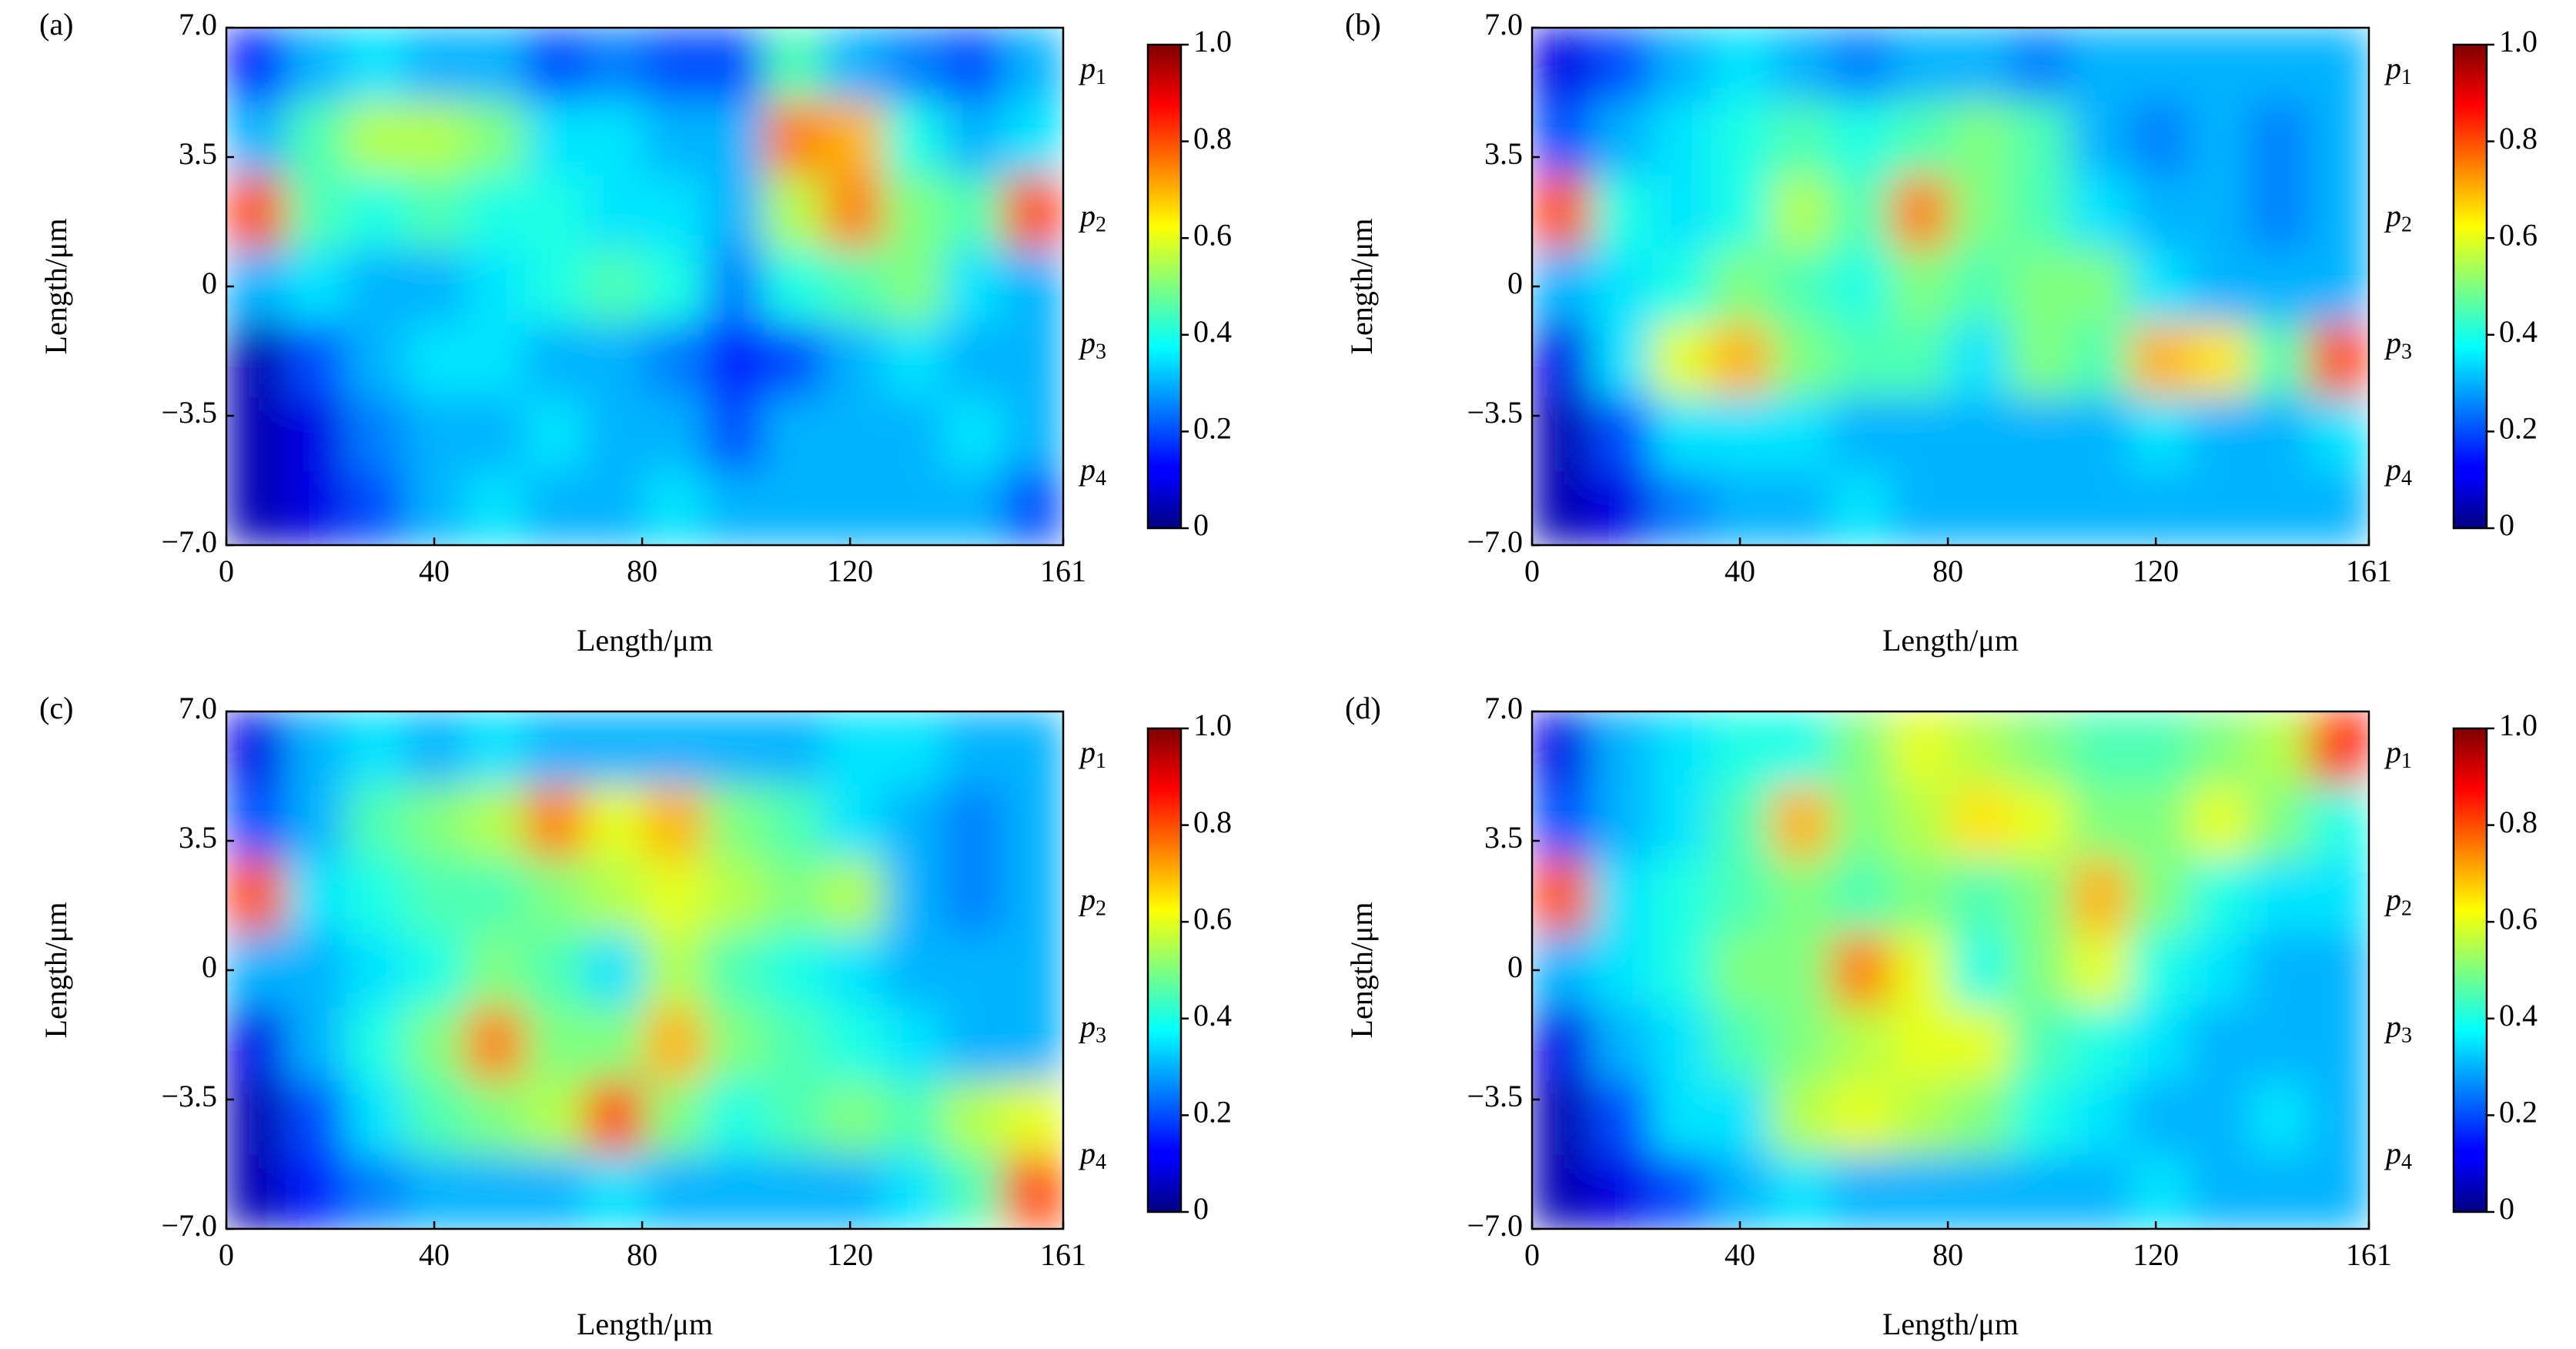  Describe the element at coordinates (1201, 1208) in the screenshot. I see `colorbar-tick-label: 0` at that location.